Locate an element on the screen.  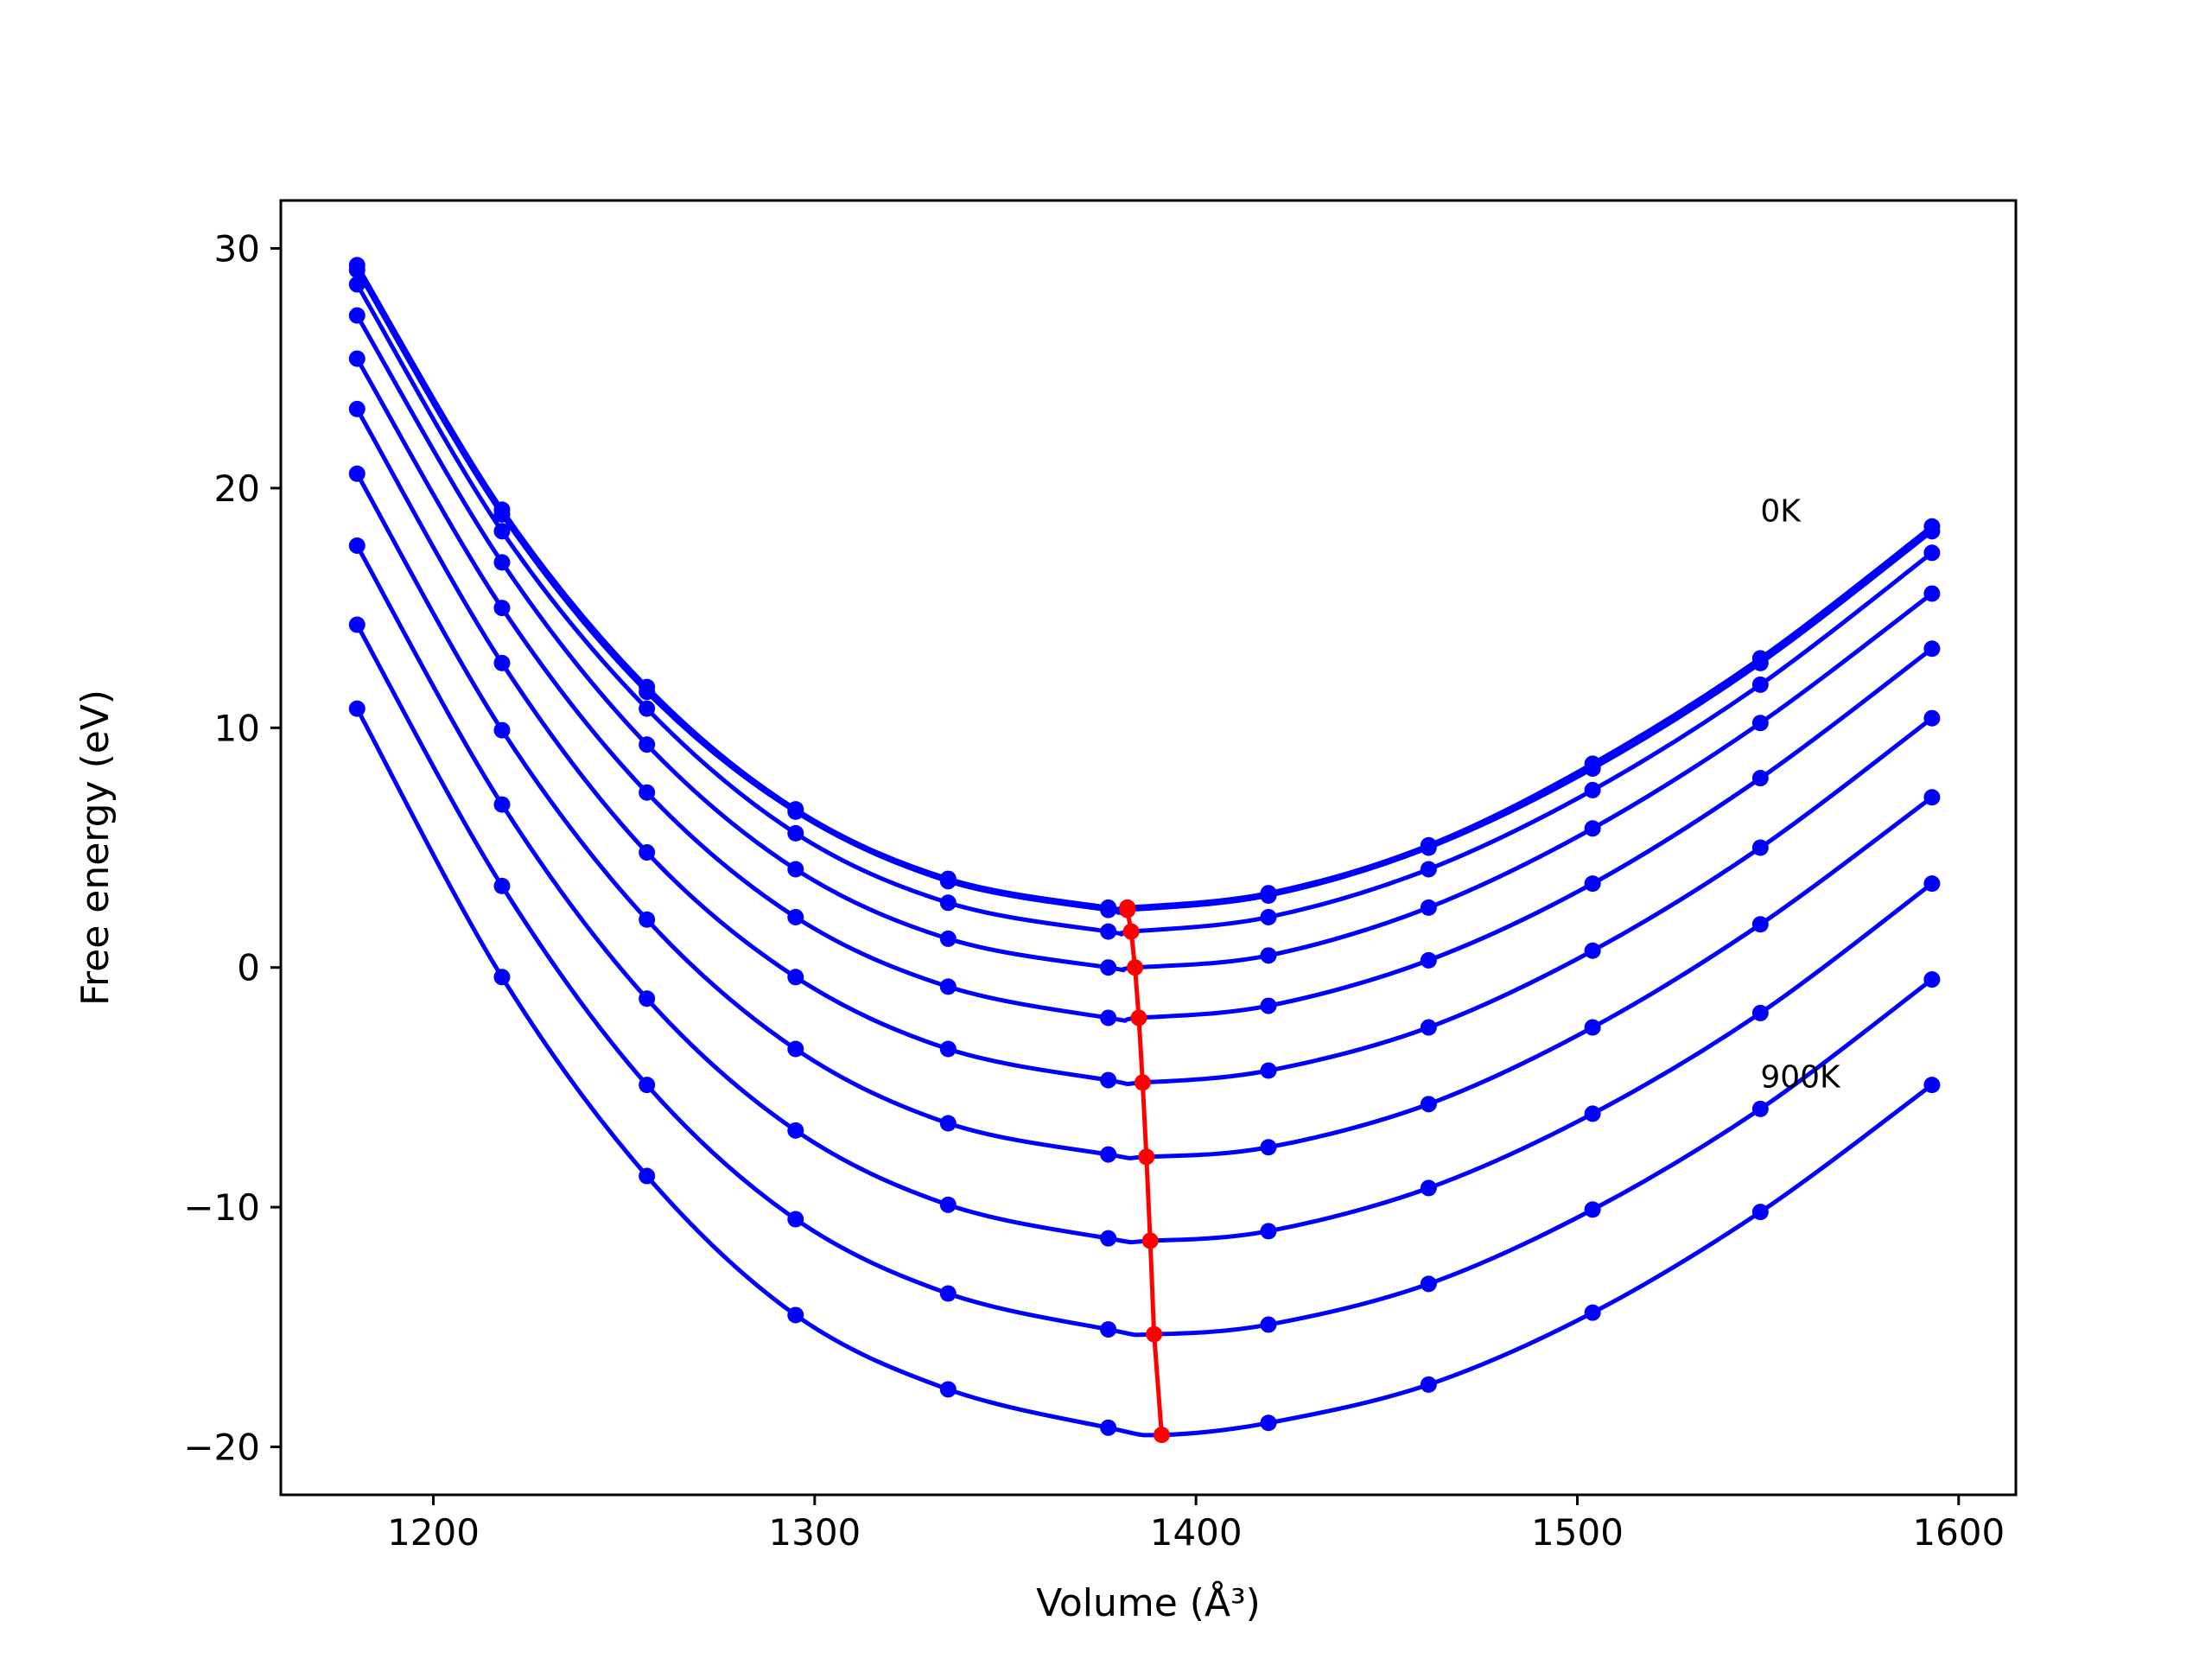
y-tick-label-0: −20 is located at coordinates (221, 1448).